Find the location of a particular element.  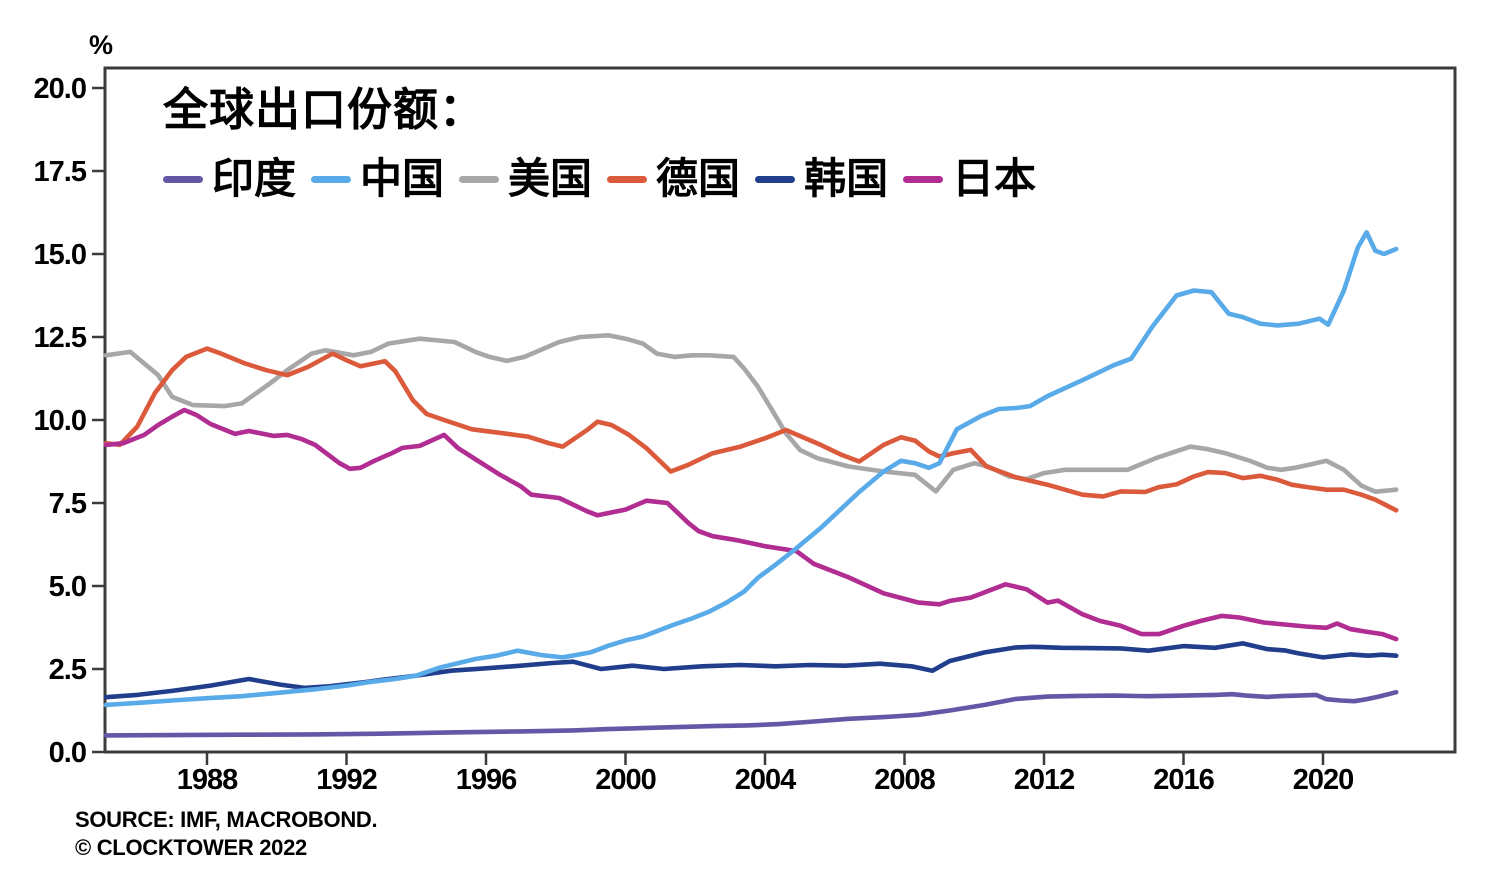

x-axis-tick-label: 2004 is located at coordinates (765, 780).